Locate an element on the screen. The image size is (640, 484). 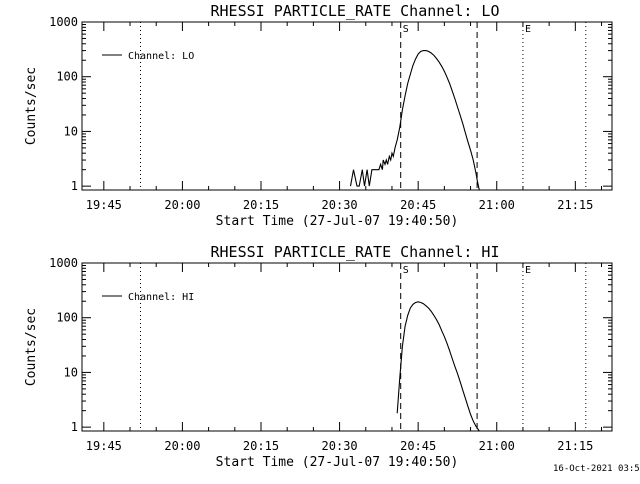
series-line-lo is located at coordinates (414, 120).